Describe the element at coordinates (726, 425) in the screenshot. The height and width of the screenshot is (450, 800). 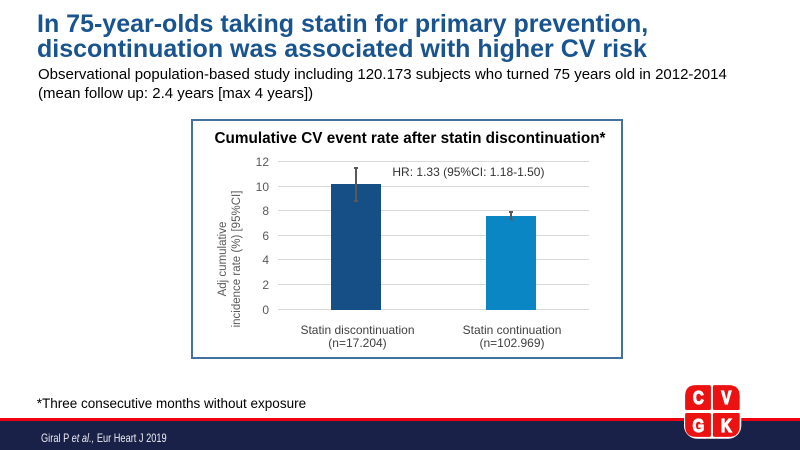
I see `svg-text: K` at that location.